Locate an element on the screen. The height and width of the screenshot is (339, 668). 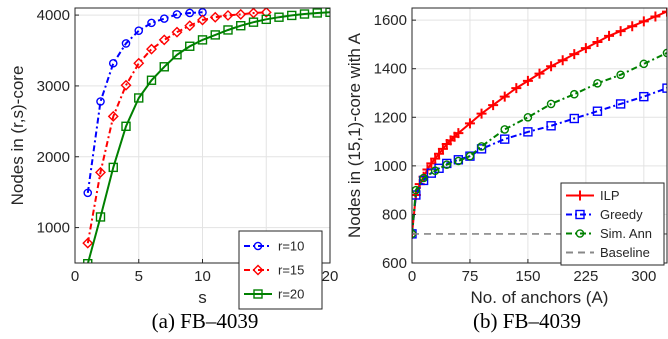
legend: r=10 r=15 r=20 is located at coordinates (280, 270).